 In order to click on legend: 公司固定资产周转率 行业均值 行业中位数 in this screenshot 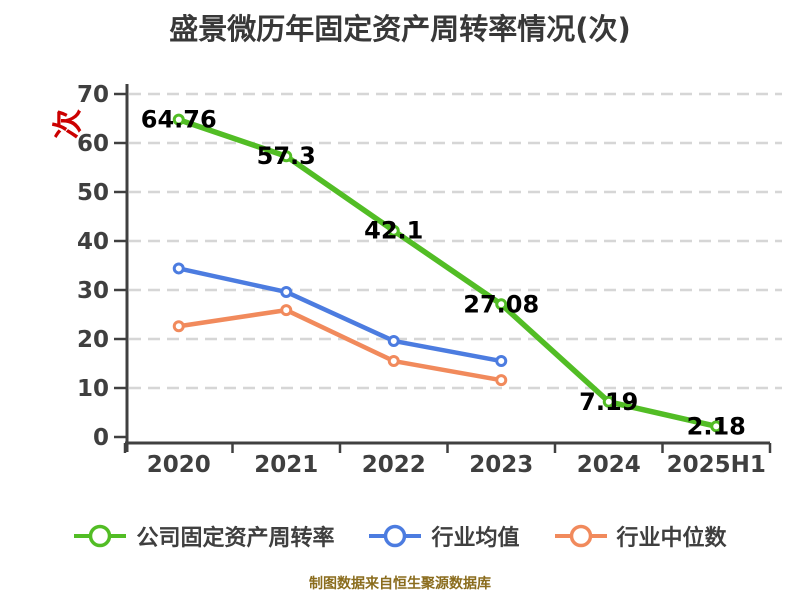, I will do `click(400, 536)`.